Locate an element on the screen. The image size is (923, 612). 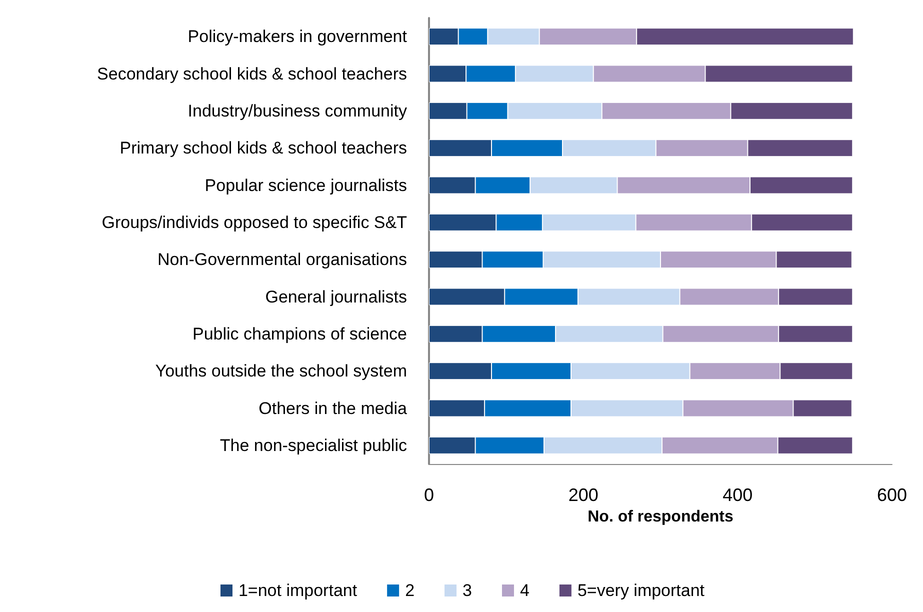
y-tick-label: Non-Governmental organisations is located at coordinates (282, 260).